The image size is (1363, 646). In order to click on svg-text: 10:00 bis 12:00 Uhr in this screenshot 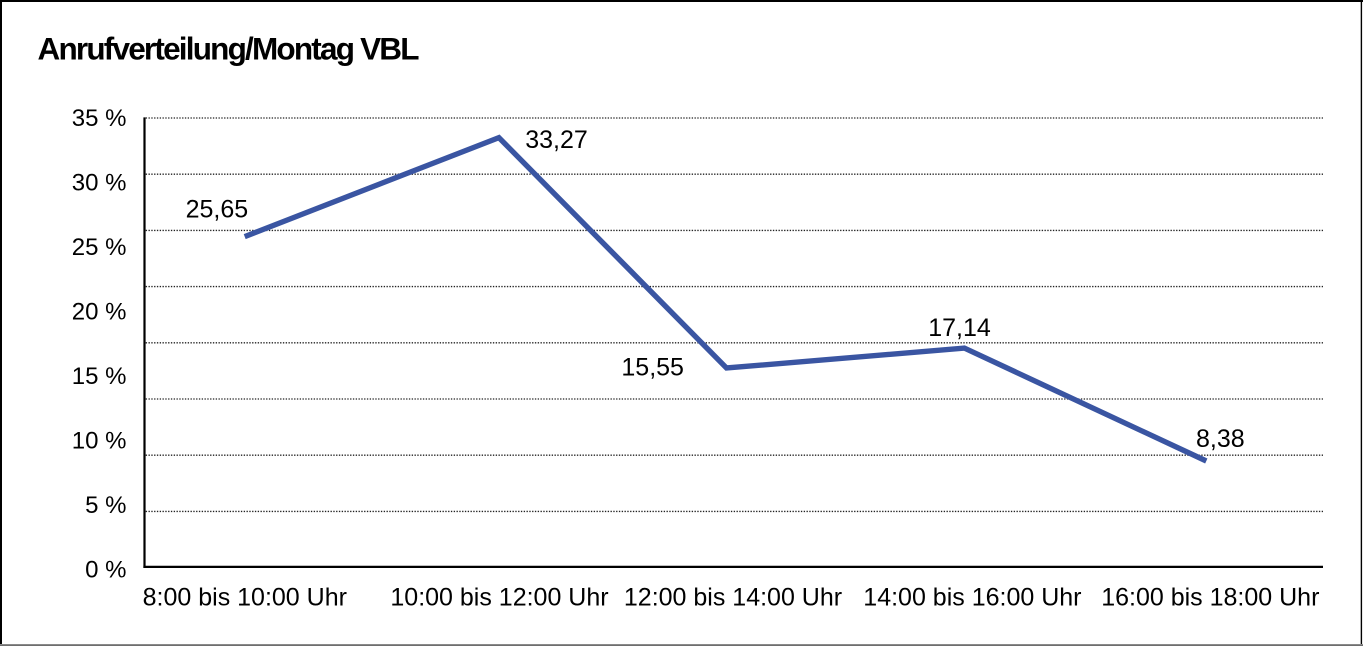, I will do `click(499, 598)`.